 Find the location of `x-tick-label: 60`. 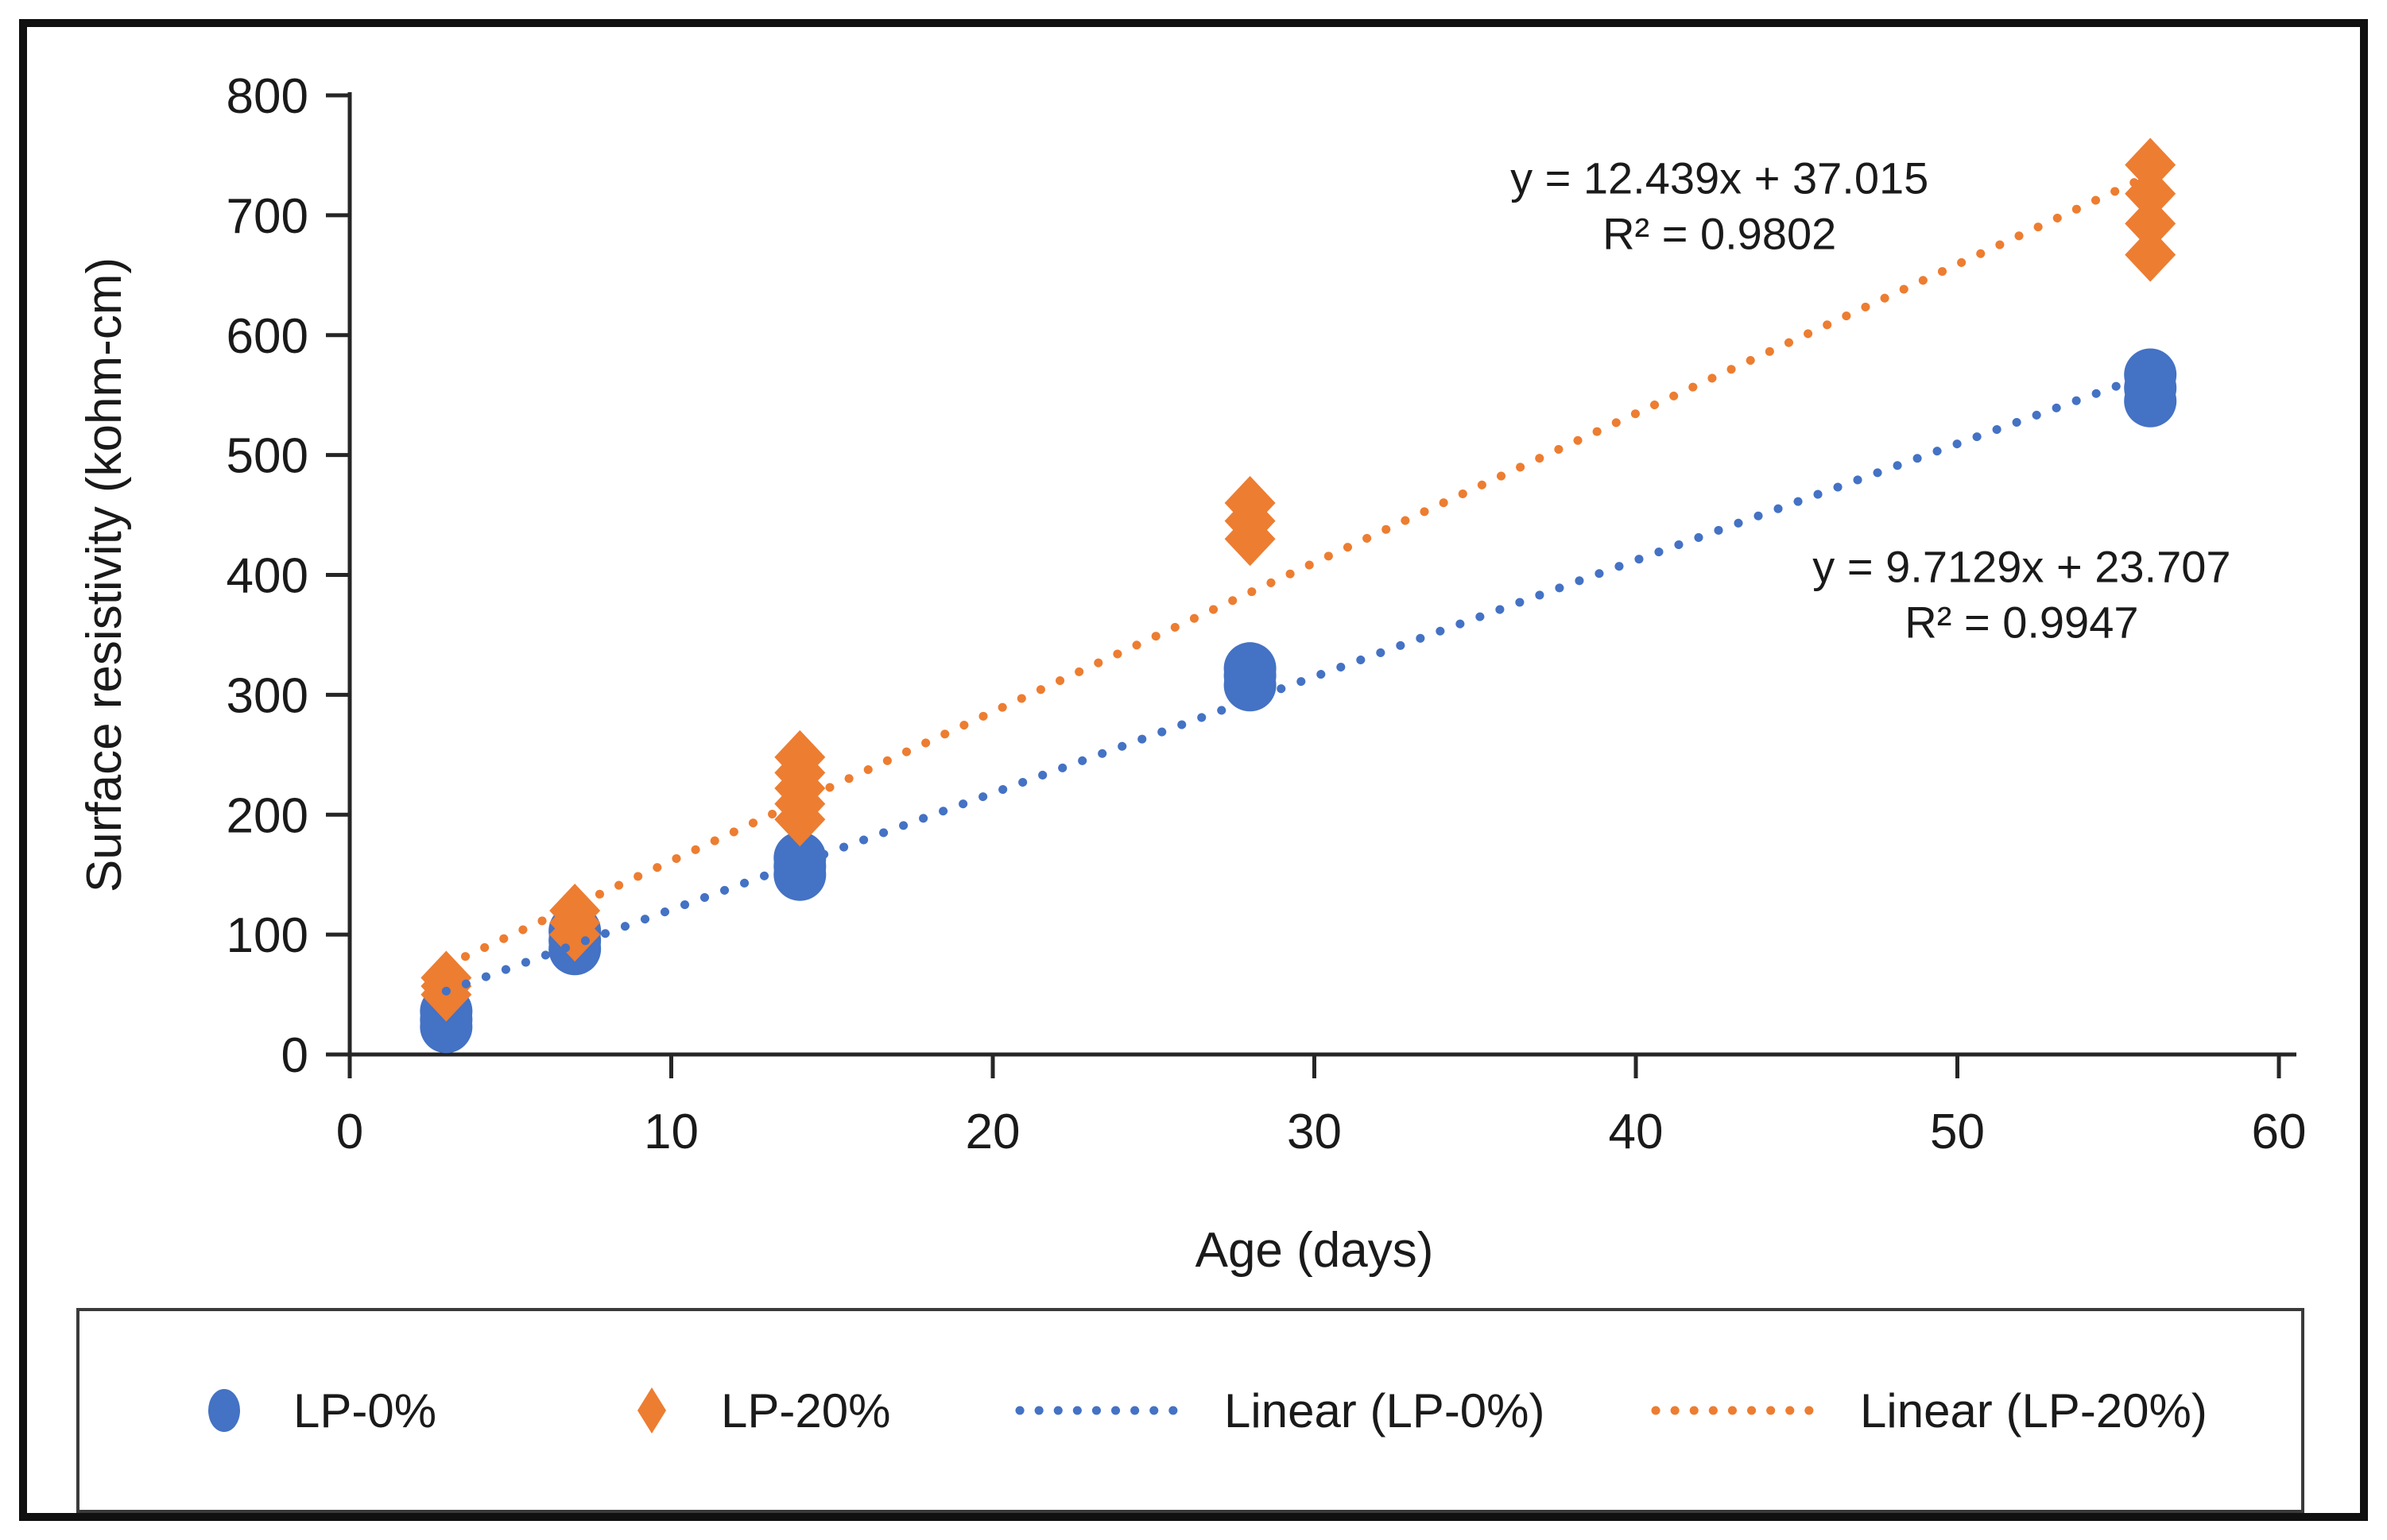

x-tick-label: 60 is located at coordinates (2279, 1132).